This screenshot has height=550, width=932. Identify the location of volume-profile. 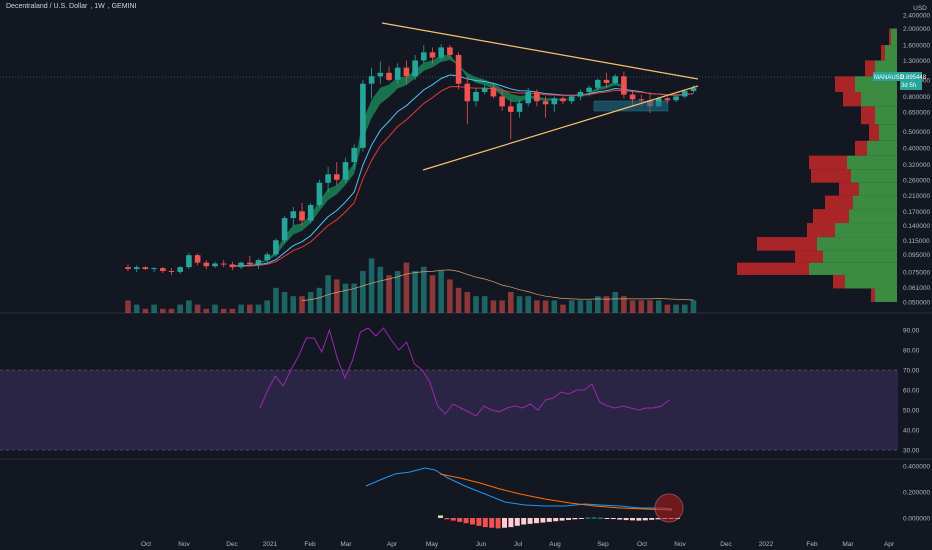
(817, 165).